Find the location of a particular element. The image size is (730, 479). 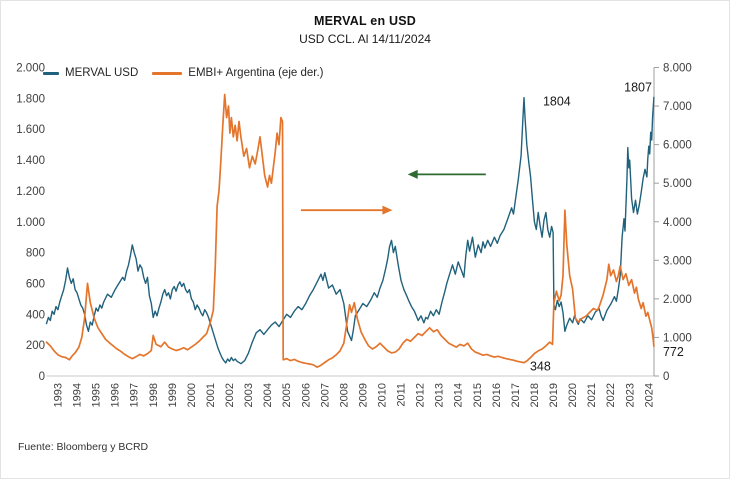

left-axis-tick-label: 2.000 is located at coordinates (30, 69).